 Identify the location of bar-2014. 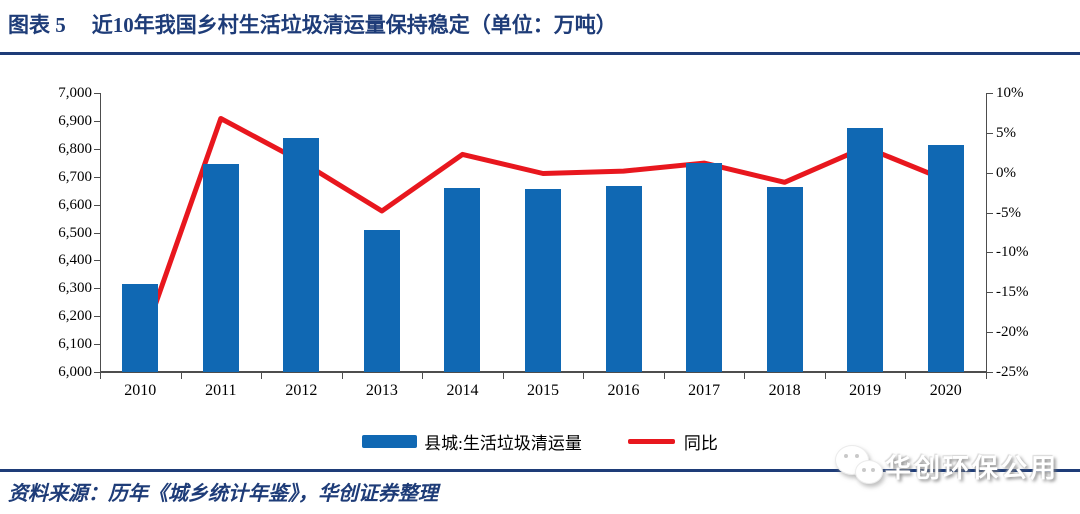
(462, 279).